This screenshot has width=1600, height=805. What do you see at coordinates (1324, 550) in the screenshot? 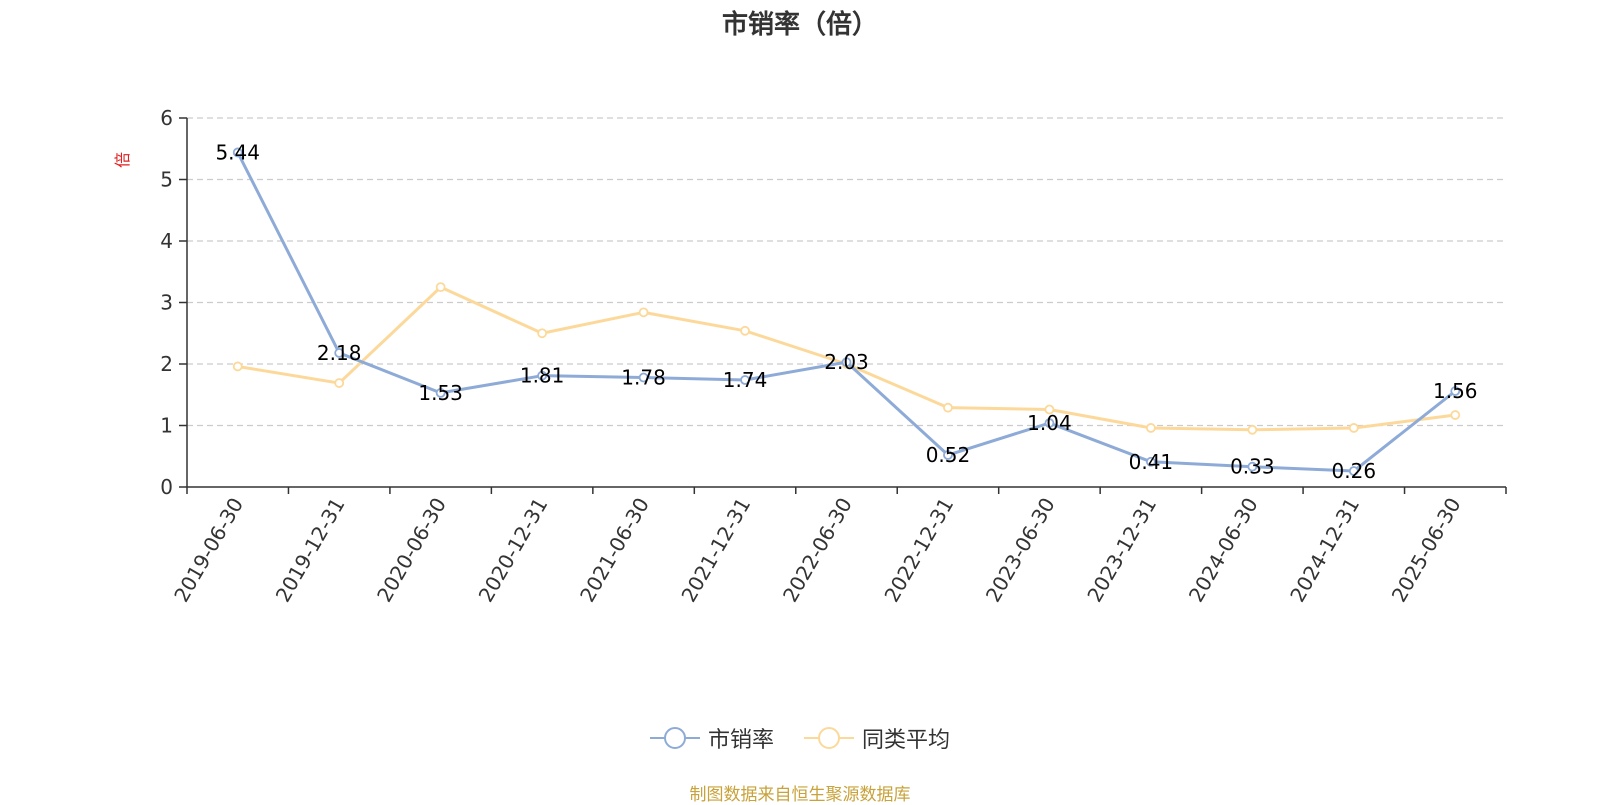
I see `x-tick-label-11: 2024-12-31` at bounding box center [1324, 550].